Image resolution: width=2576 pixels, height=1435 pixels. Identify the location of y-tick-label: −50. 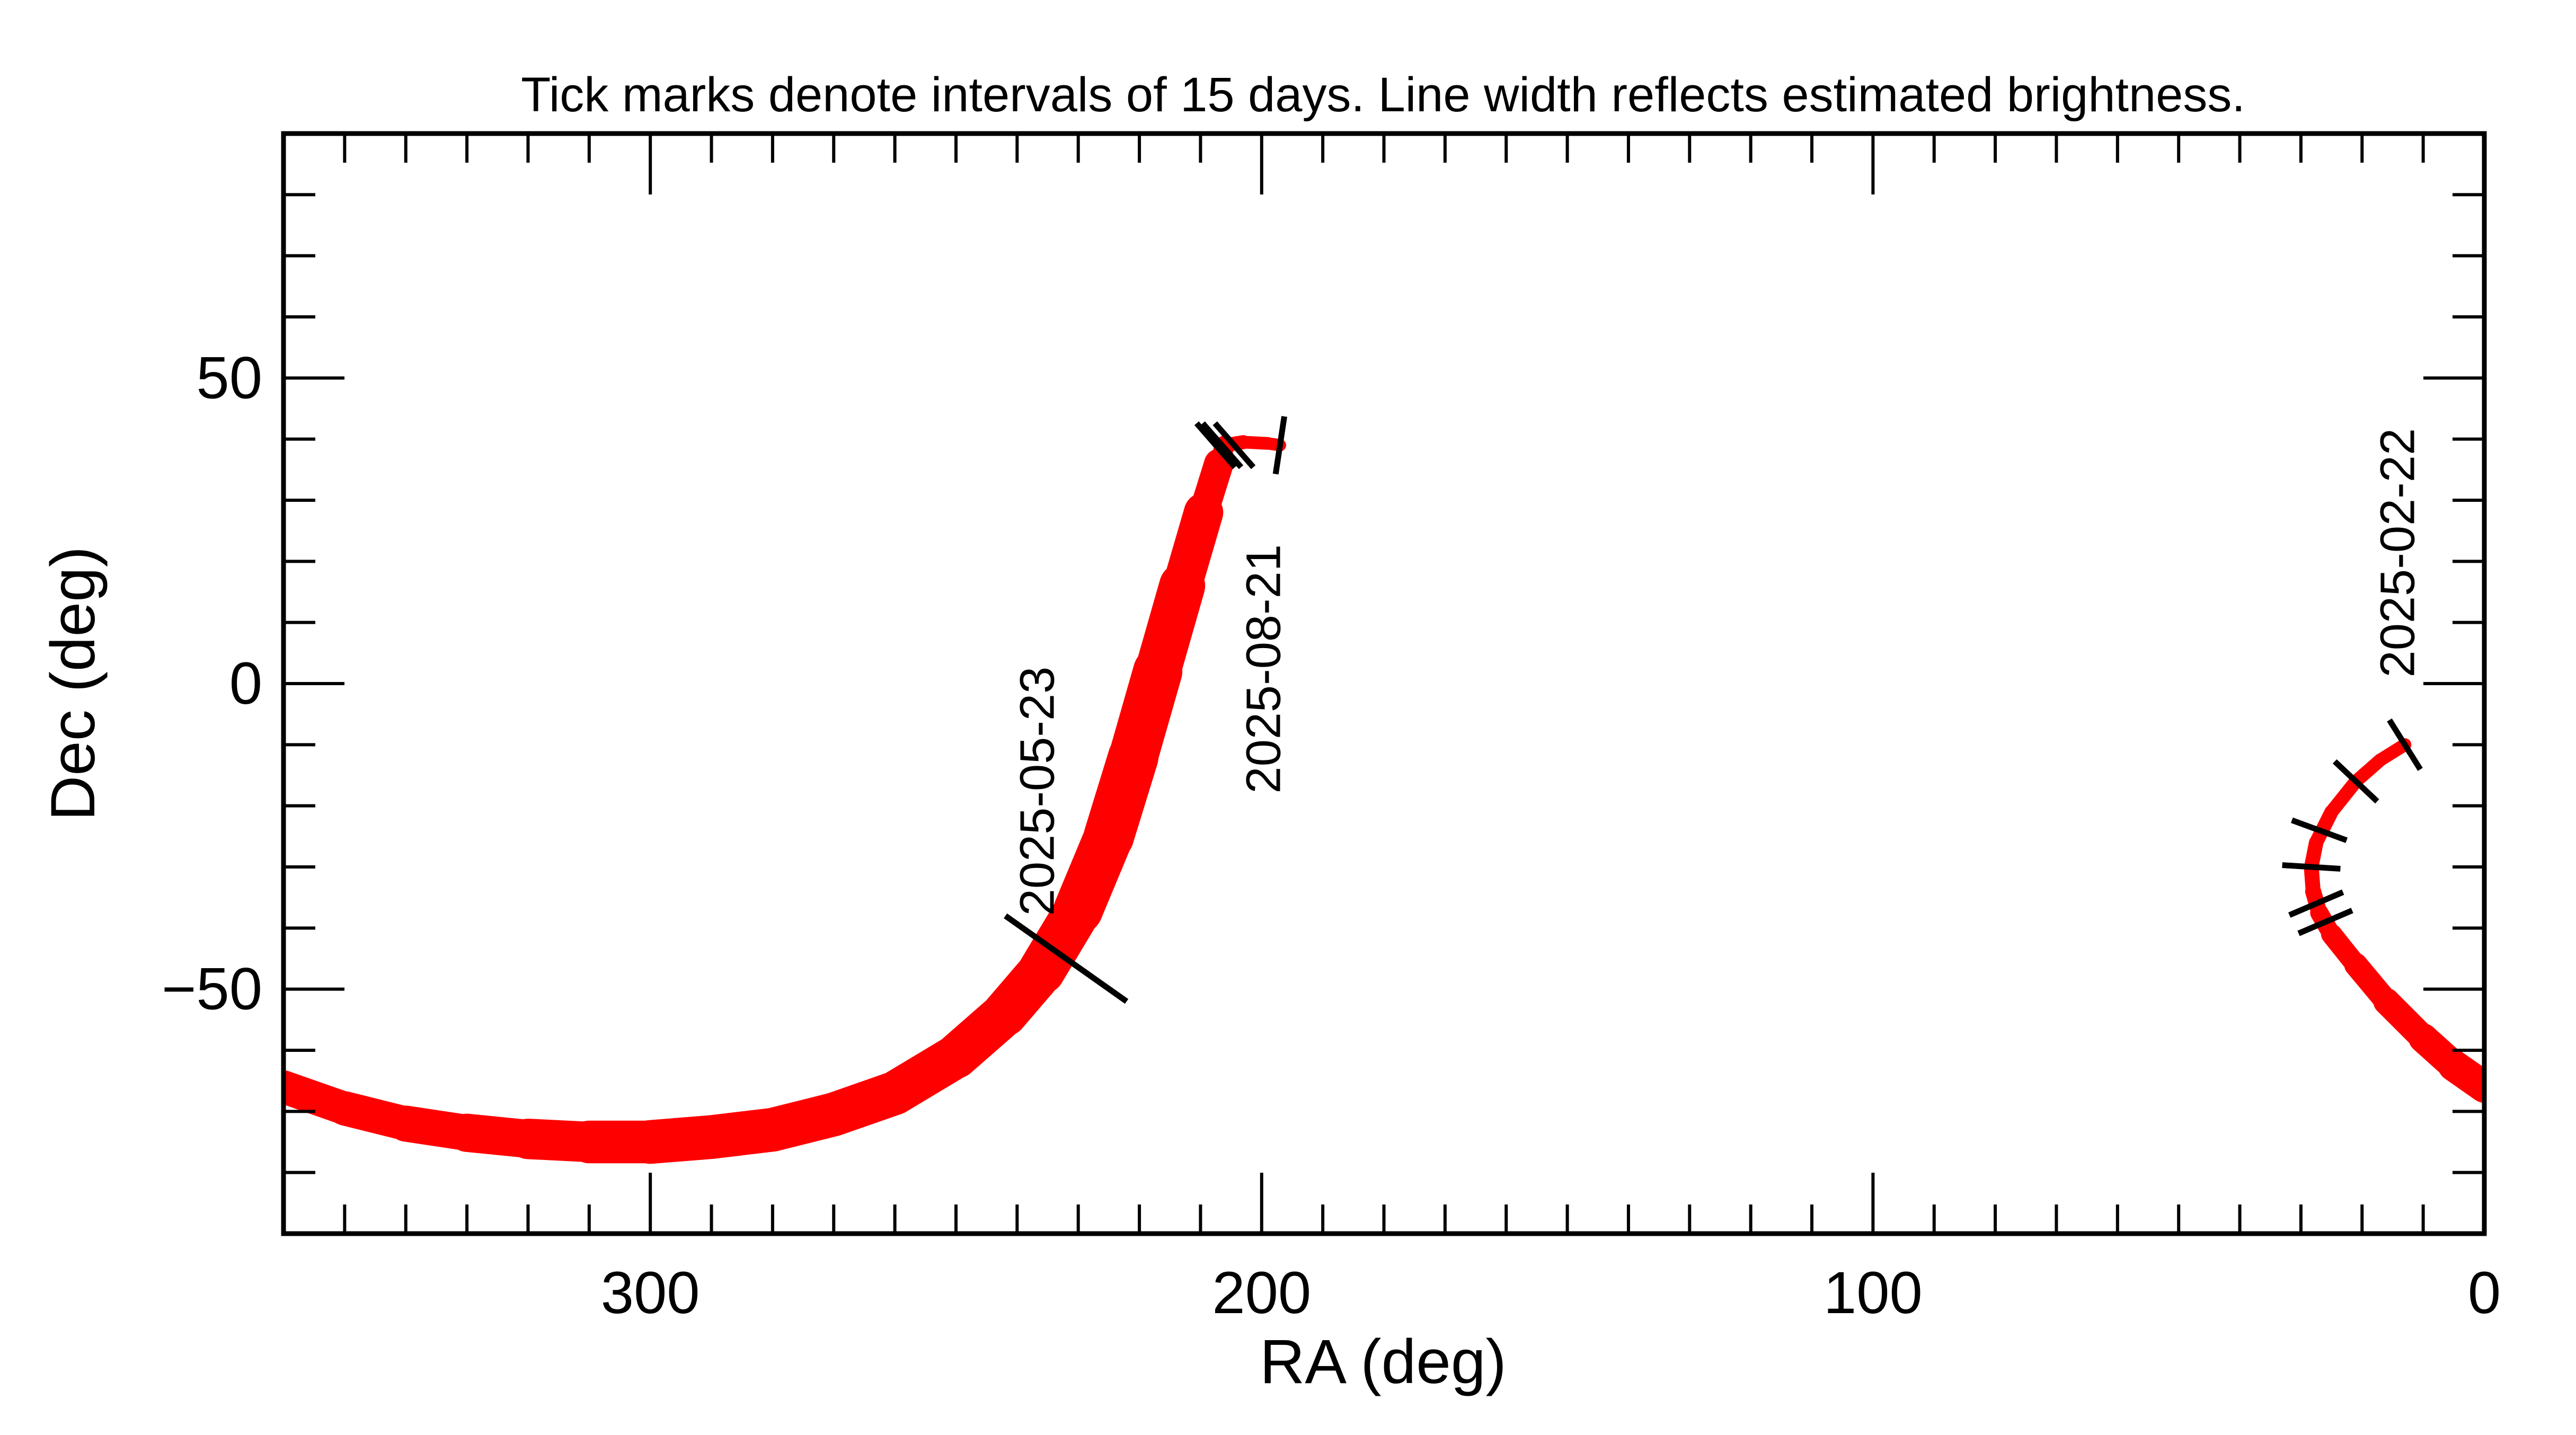
(212, 989).